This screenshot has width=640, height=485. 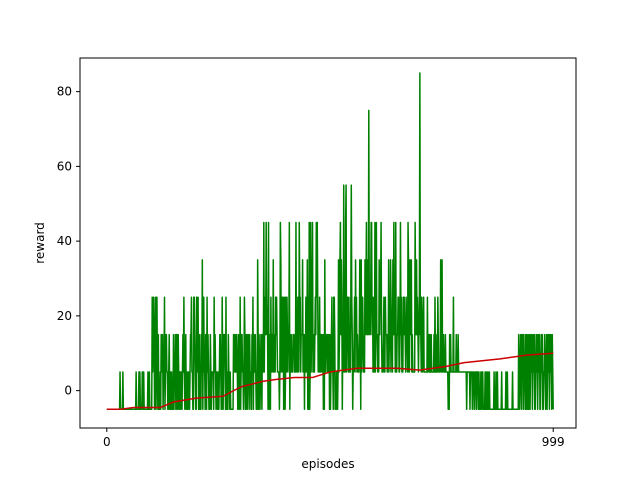 What do you see at coordinates (68, 391) in the screenshot?
I see `y-tick-label: 0` at bounding box center [68, 391].